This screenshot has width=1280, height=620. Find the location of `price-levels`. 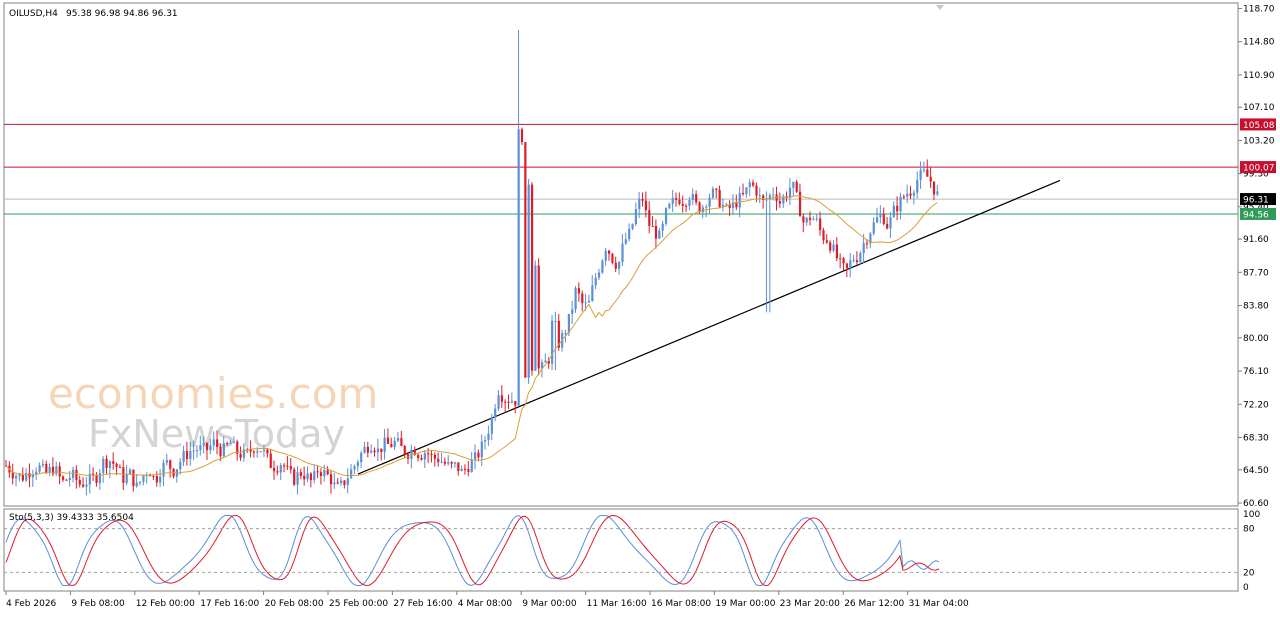

price-levels is located at coordinates (621, 169).